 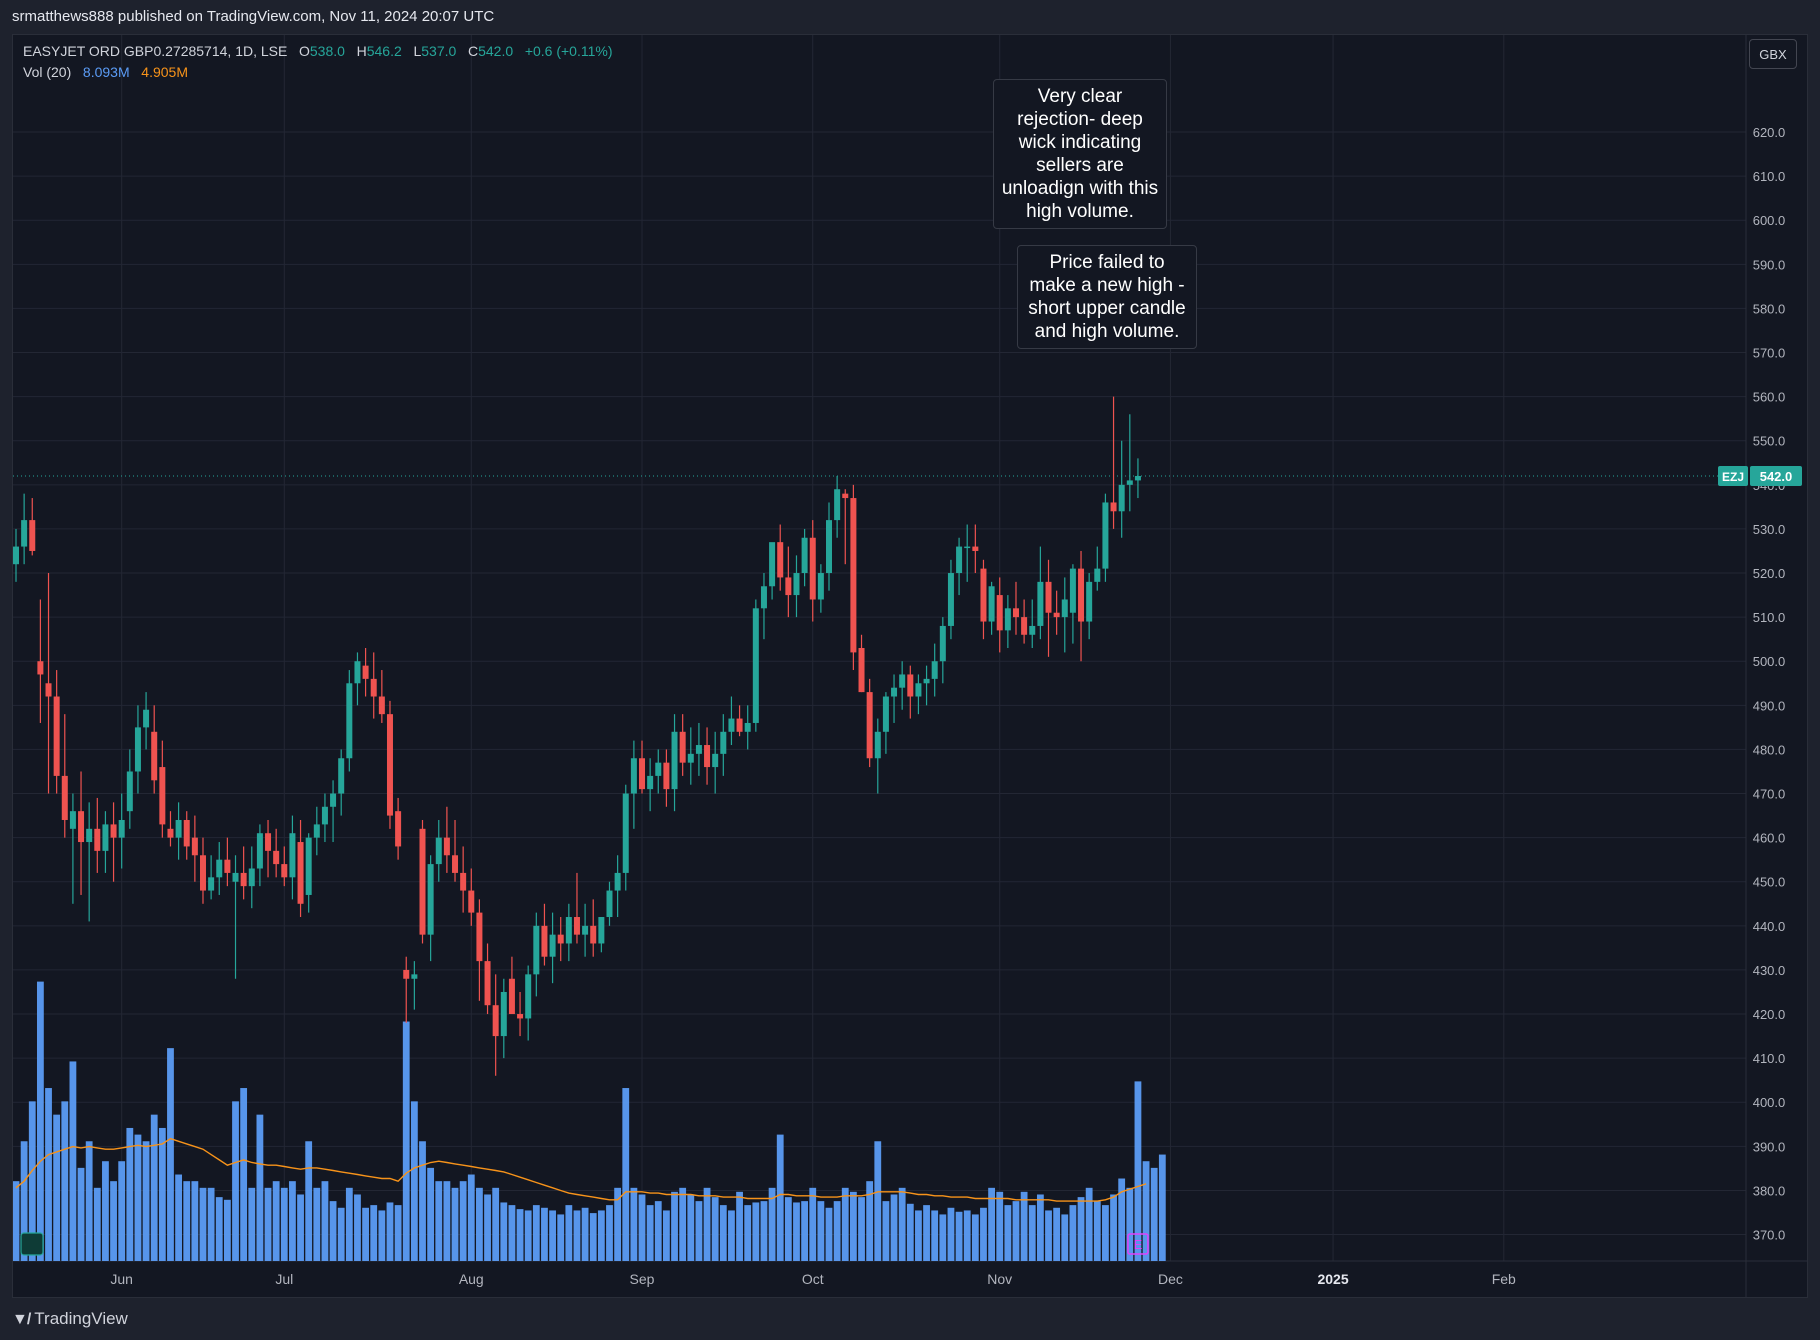 What do you see at coordinates (1769, 617) in the screenshot?
I see `y-tick-label: 510.0` at bounding box center [1769, 617].